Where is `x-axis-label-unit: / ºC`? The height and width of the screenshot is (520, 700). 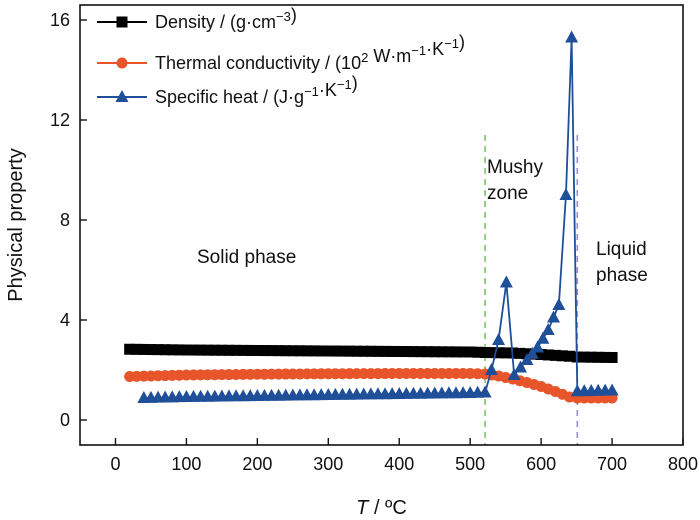
x-axis-label-unit: / ºC is located at coordinates (387, 508).